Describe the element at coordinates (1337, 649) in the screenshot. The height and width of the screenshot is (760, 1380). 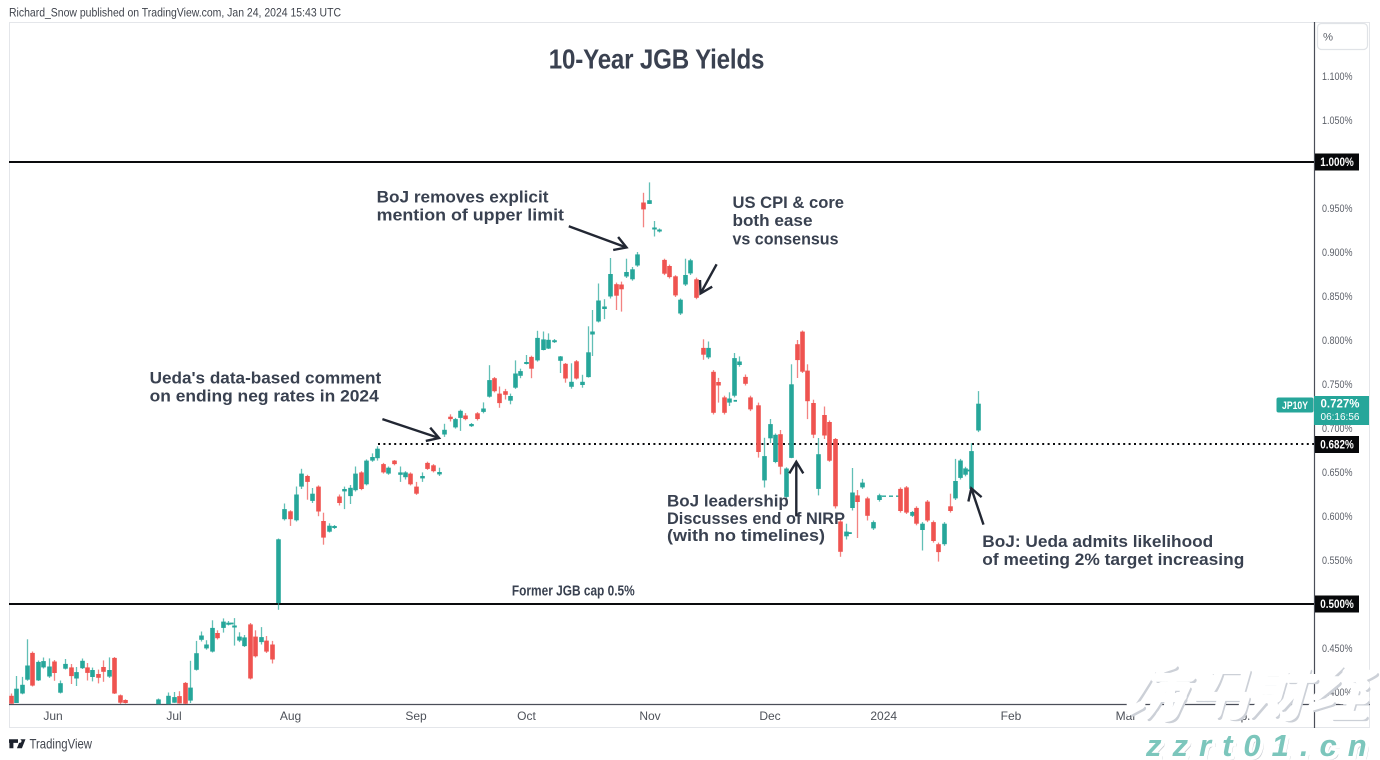
I see `svg-text: 0.450%` at that location.